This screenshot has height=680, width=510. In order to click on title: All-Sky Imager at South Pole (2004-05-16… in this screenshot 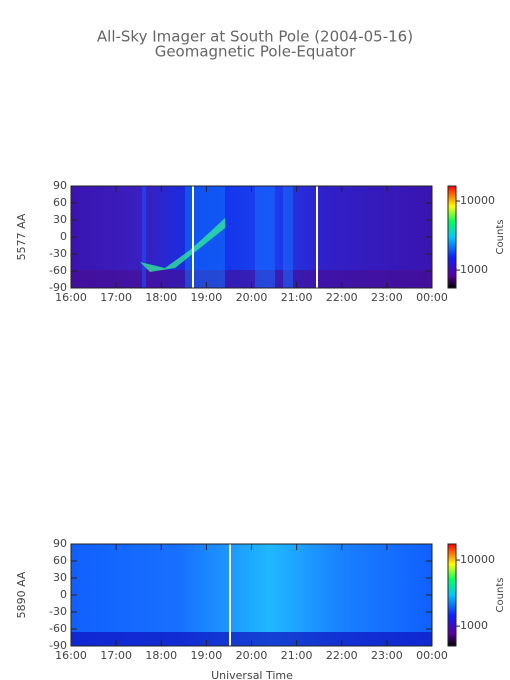, I will do `click(255, 37)`.